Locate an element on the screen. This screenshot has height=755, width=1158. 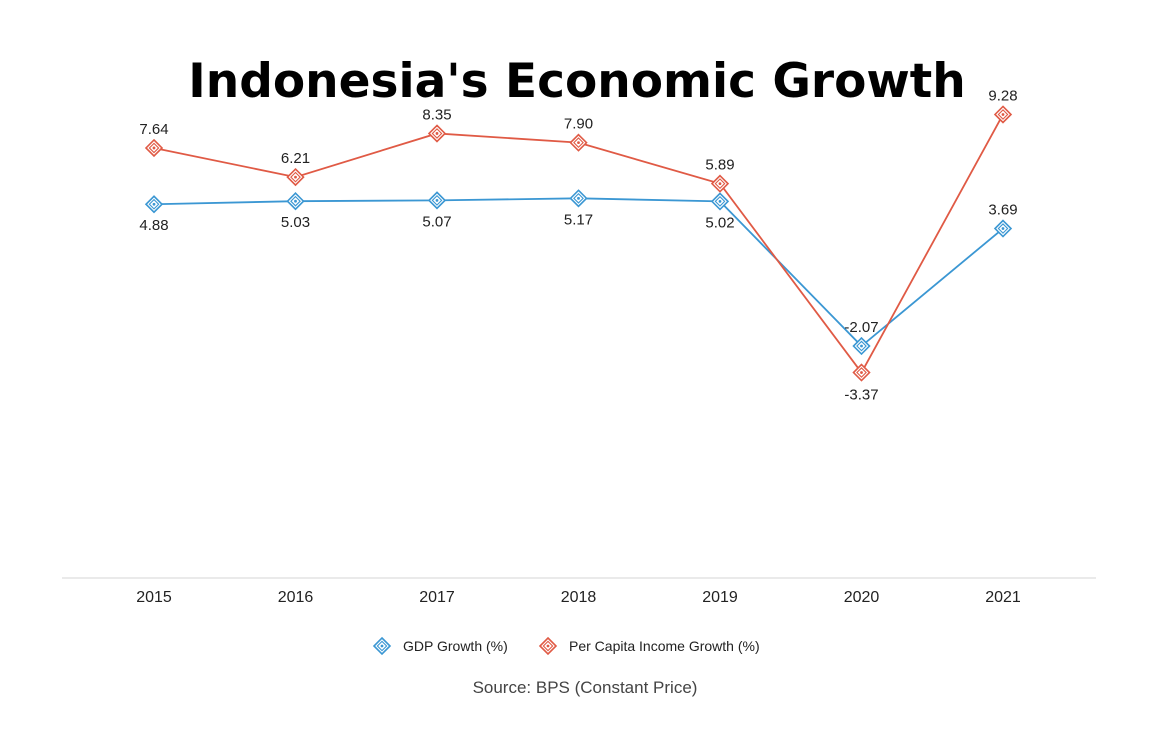
data-label-gdp-2016: 5.03 is located at coordinates (295, 222).